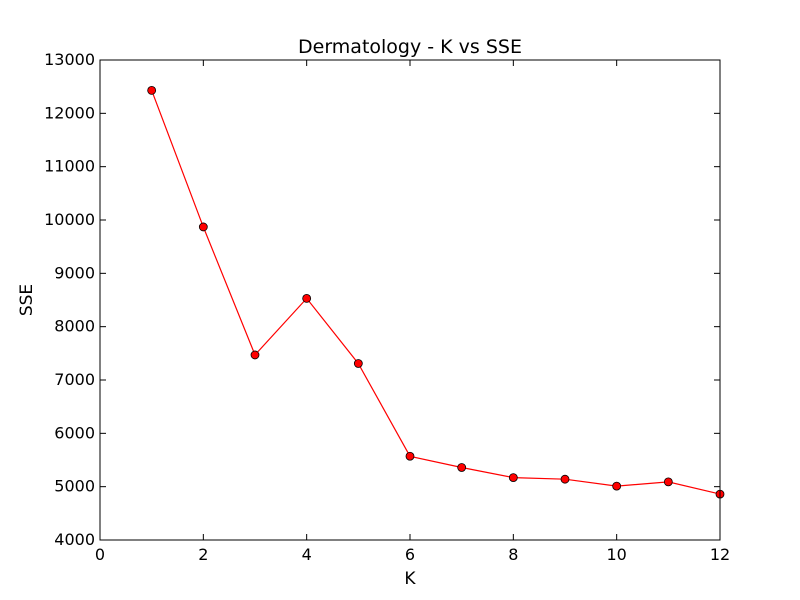 This screenshot has height=600, width=800. I want to click on y-tick-label: 13000, so click(69, 59).